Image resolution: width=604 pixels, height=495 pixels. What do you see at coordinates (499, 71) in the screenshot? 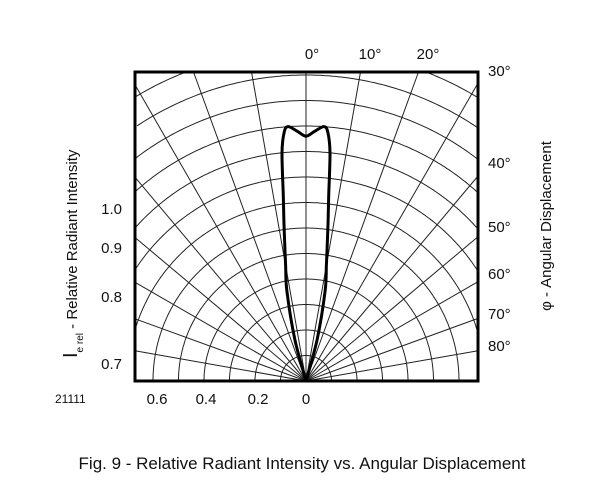
I see `angle-tick-30: 30°` at bounding box center [499, 71].